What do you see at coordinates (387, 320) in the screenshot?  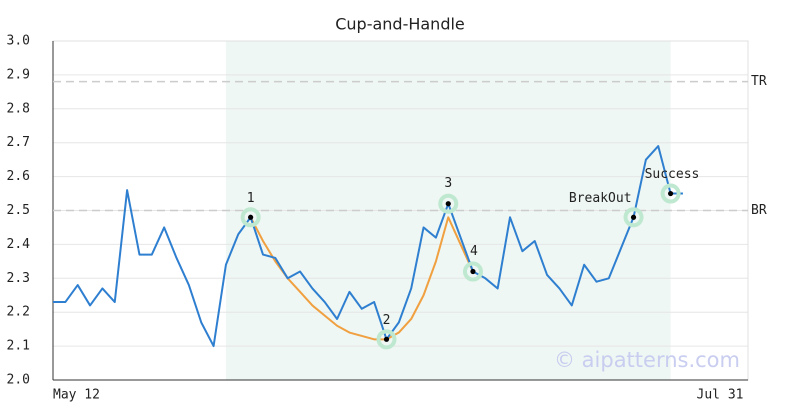 I see `annotation-label: 2` at bounding box center [387, 320].